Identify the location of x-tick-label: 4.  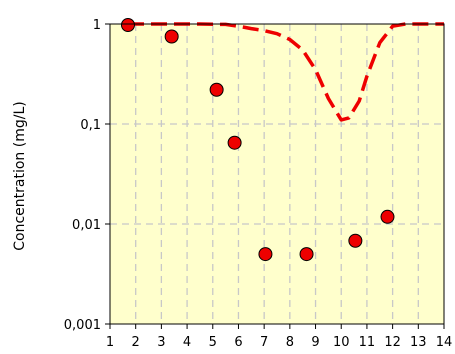
(187, 342).